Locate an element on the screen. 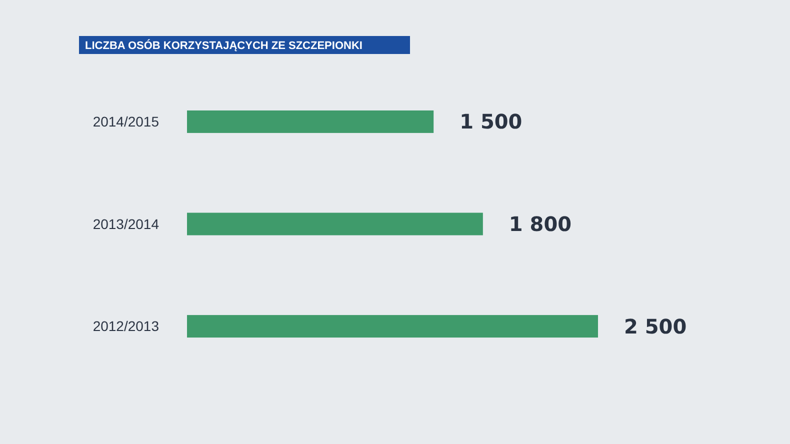 The width and height of the screenshot is (790, 444). data-label: 2 500 is located at coordinates (655, 326).